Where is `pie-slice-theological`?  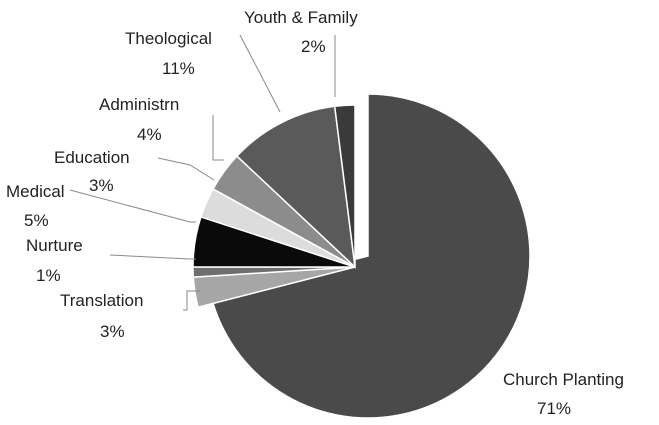 pie-slice-theological is located at coordinates (296, 187).